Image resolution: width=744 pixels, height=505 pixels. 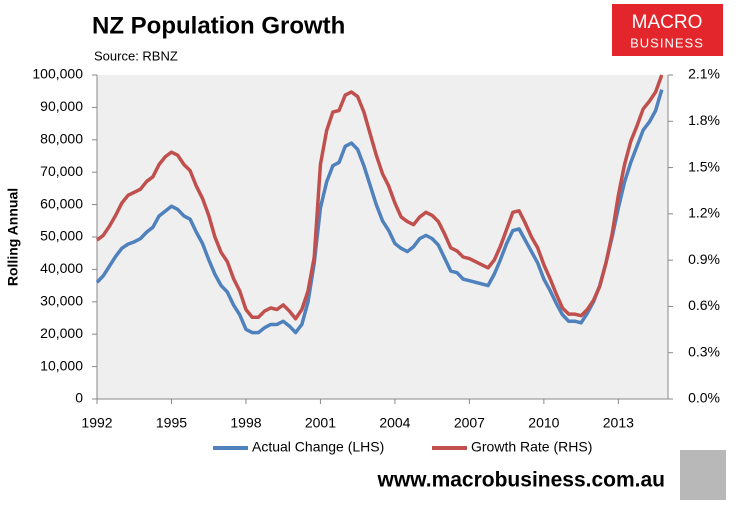 I want to click on y2-tick-label: 0.6%, so click(x=704, y=305).